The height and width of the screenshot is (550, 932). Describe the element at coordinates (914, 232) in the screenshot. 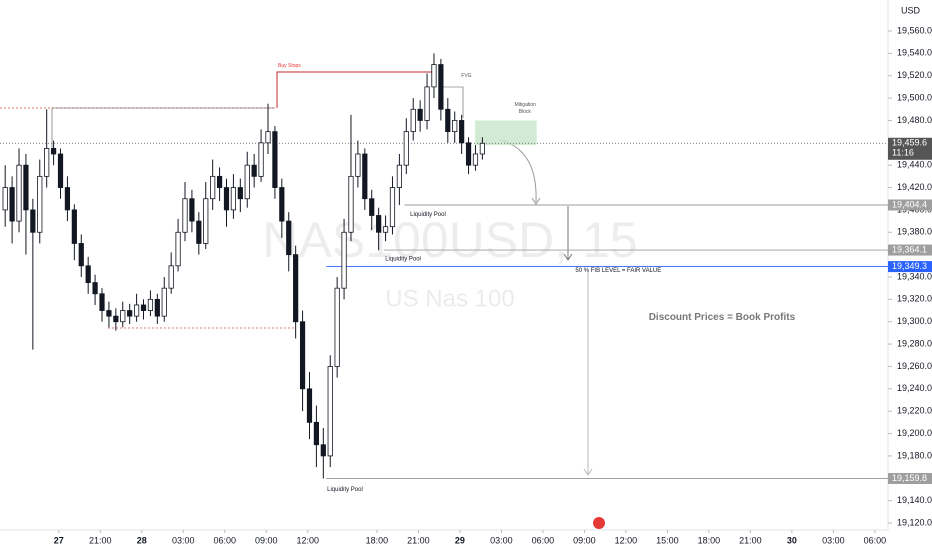

I see `y-tick-label: 19,380.0` at that location.